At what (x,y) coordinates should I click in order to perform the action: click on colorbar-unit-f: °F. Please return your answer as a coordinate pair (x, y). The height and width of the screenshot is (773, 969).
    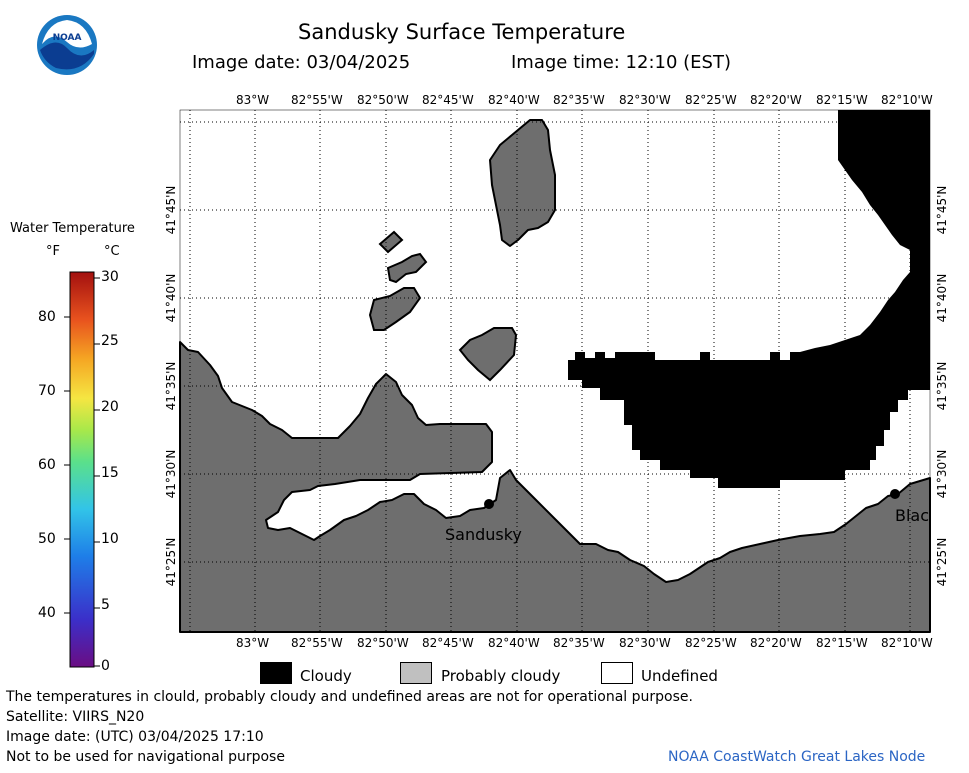
    Looking at the image, I should click on (53, 251).